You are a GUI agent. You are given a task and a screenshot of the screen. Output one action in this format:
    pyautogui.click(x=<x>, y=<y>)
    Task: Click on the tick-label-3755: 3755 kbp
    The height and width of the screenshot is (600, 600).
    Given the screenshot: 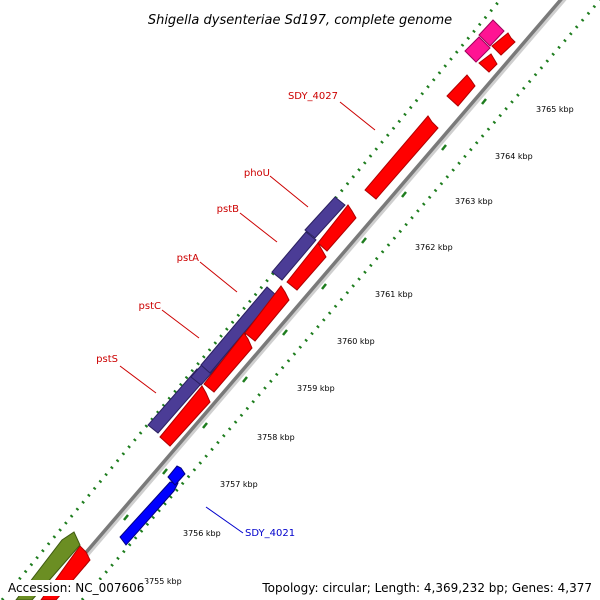 What is the action you would take?
    pyautogui.click(x=163, y=581)
    